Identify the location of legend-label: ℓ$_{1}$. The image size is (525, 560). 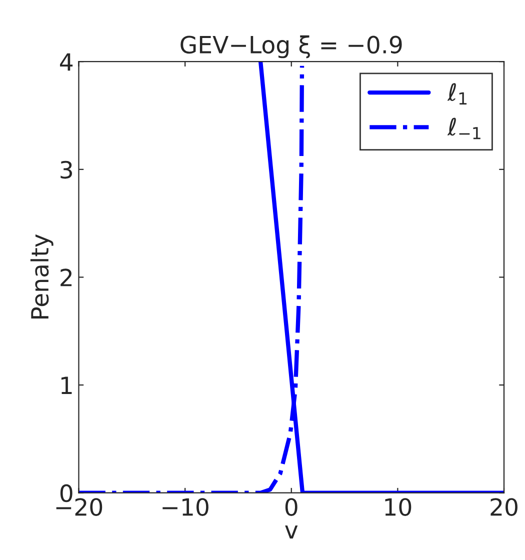
(457, 93).